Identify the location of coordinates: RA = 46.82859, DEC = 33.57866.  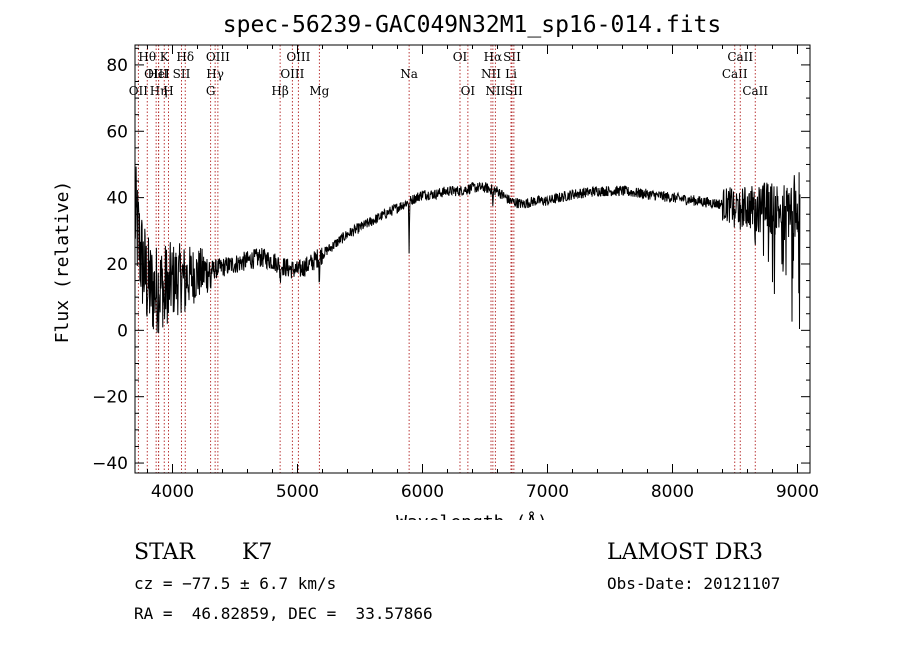
(283, 613).